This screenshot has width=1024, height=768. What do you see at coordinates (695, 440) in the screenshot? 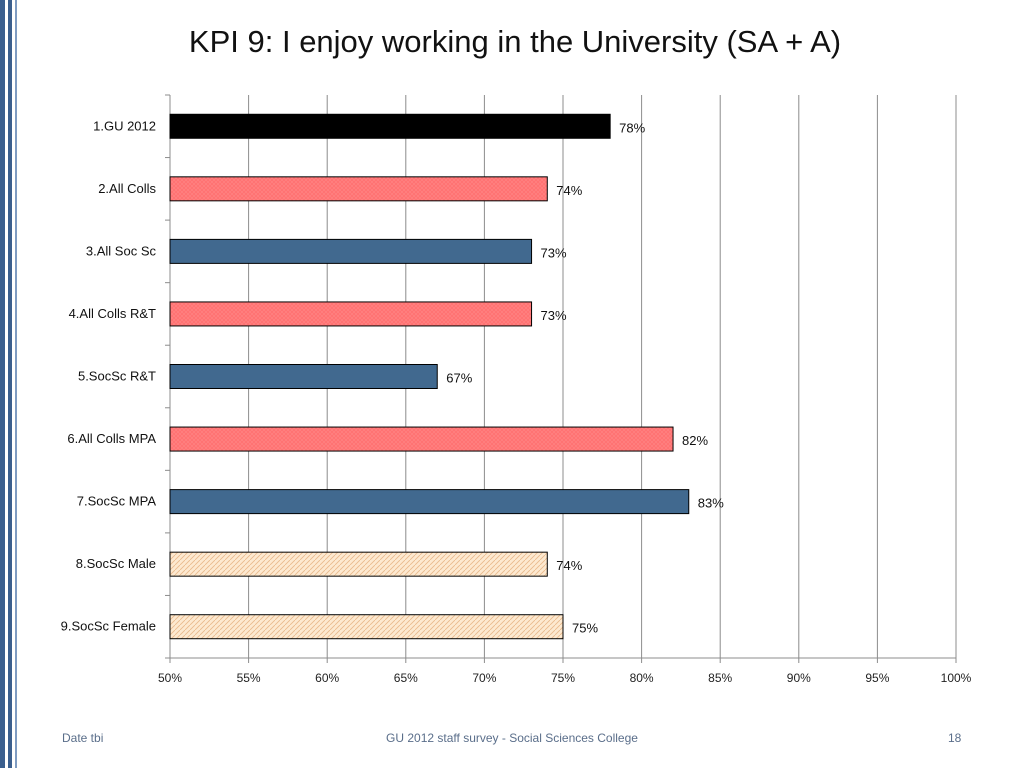
I see `data-label: 82%` at bounding box center [695, 440].